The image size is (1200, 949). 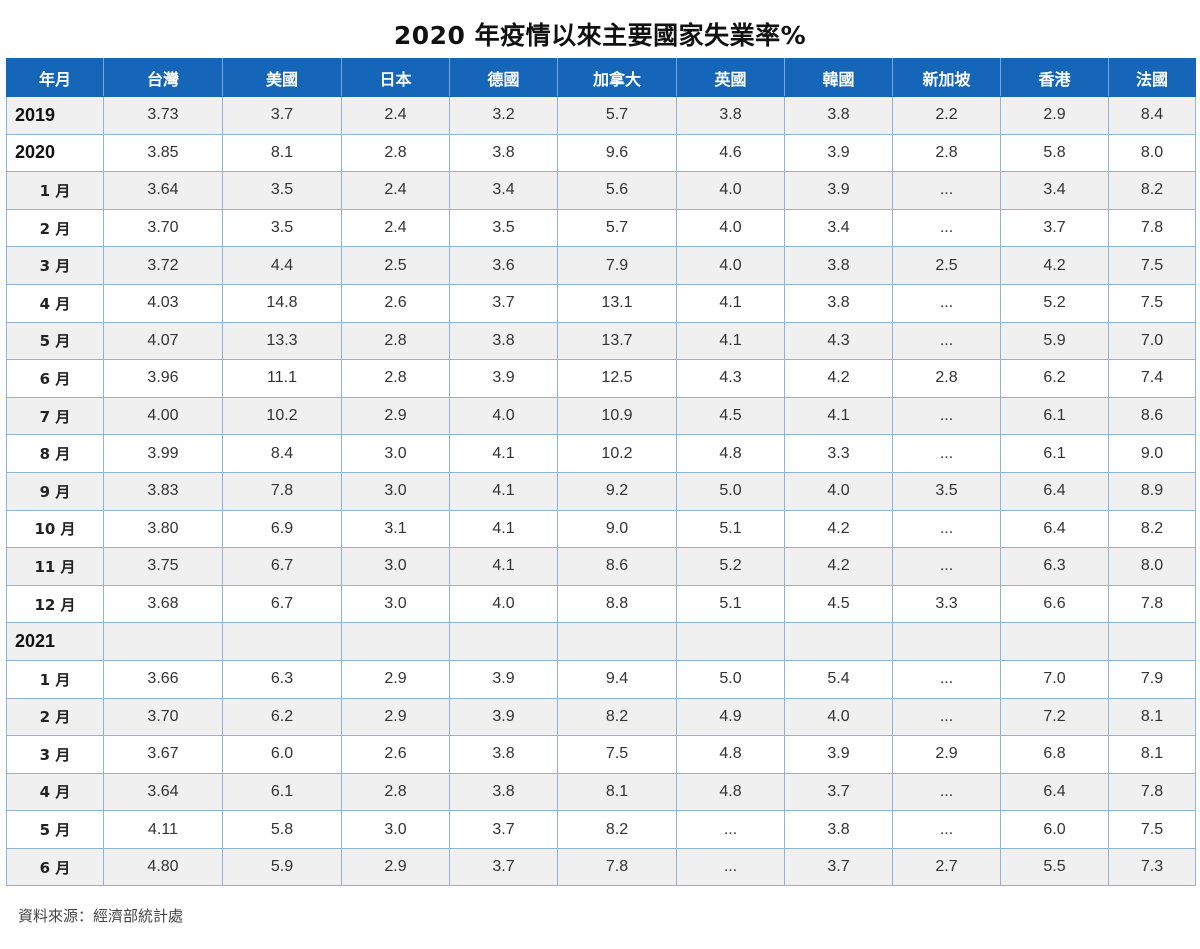 What do you see at coordinates (55, 265) in the screenshot?
I see `row-label-month: 3 月` at bounding box center [55, 265].